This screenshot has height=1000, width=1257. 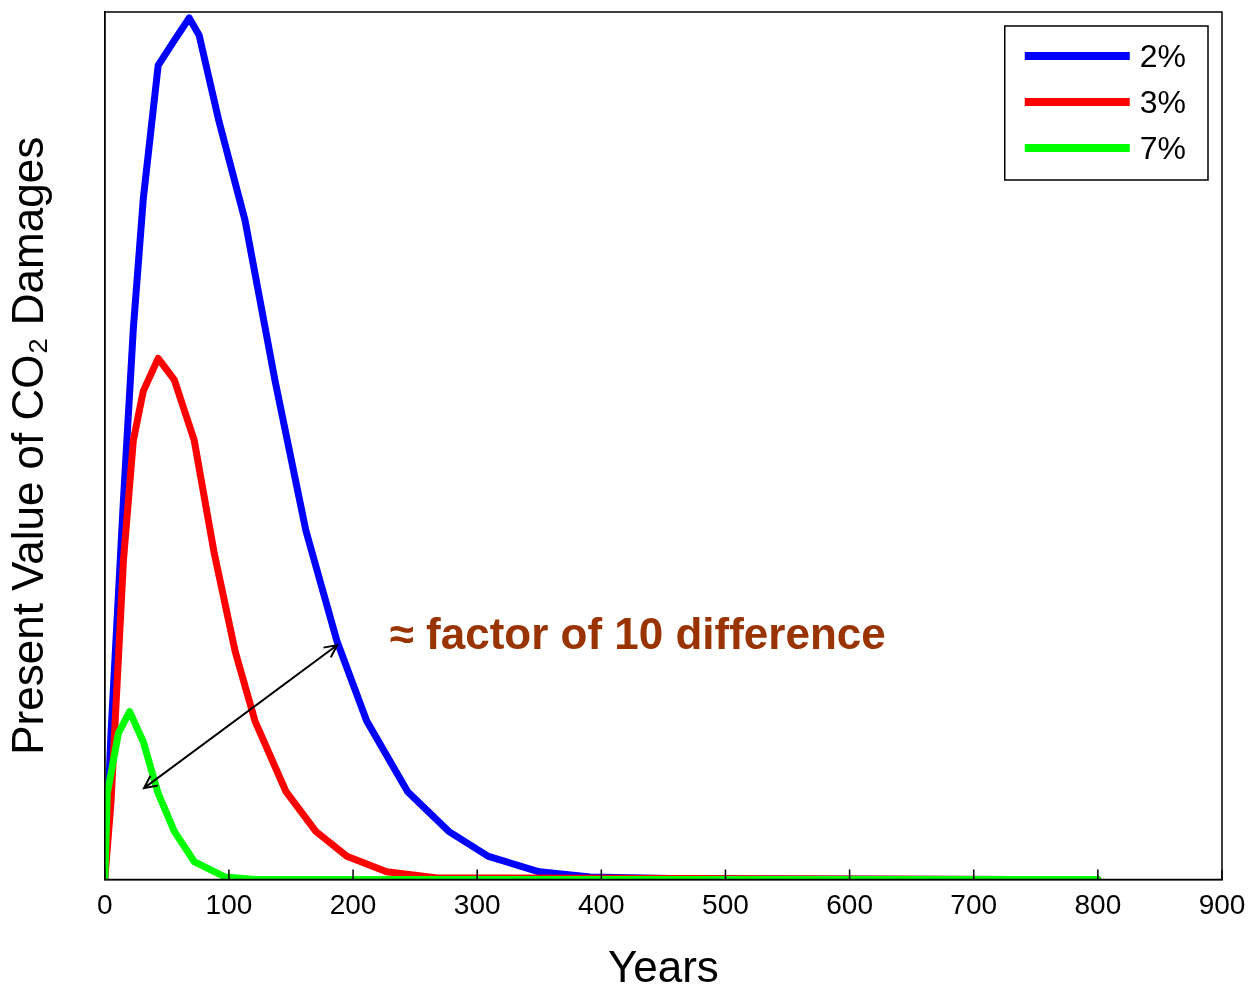 What do you see at coordinates (849, 905) in the screenshot?
I see `x-tick-label: 600` at bounding box center [849, 905].